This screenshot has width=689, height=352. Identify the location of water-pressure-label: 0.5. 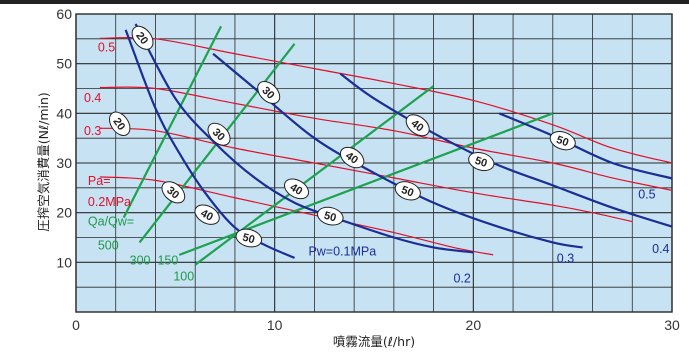
(646, 194).